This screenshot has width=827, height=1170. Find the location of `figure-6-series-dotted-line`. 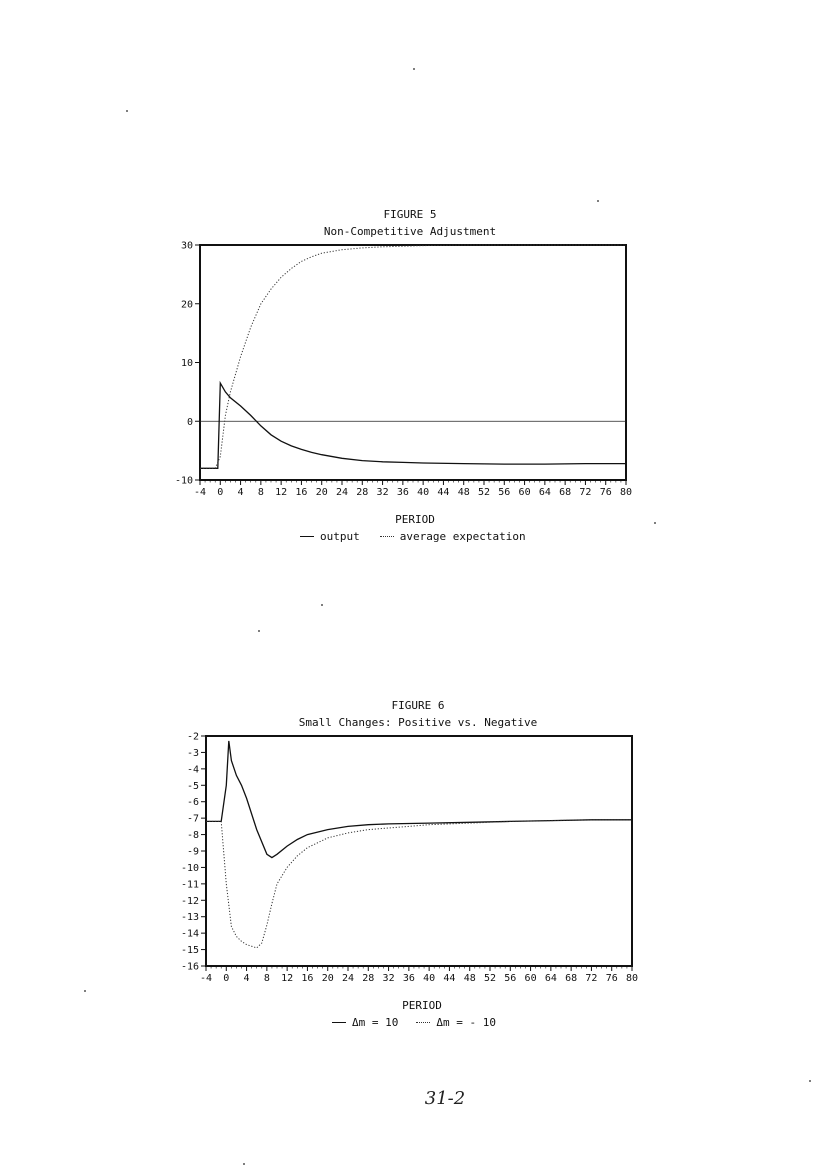

figure-6-series-dotted-line is located at coordinates (419, 884).